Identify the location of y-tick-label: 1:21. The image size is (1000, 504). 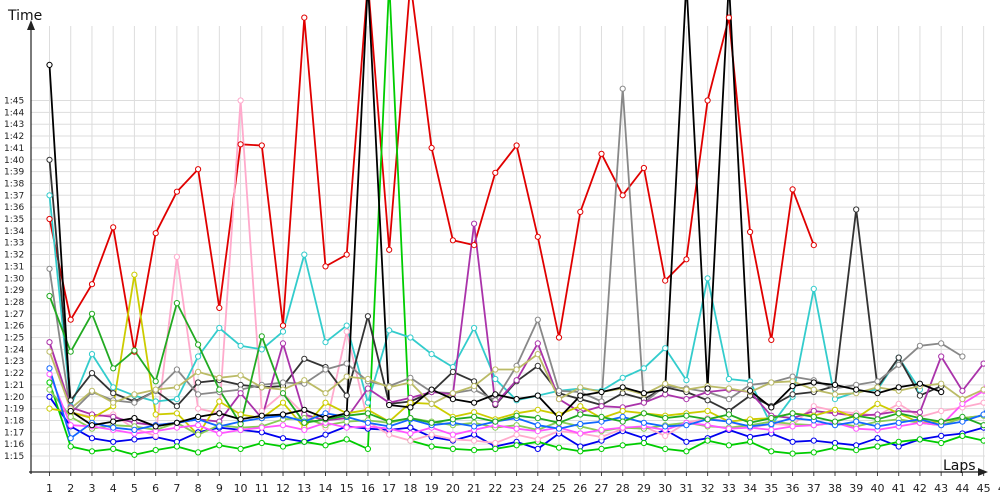
(14, 386).